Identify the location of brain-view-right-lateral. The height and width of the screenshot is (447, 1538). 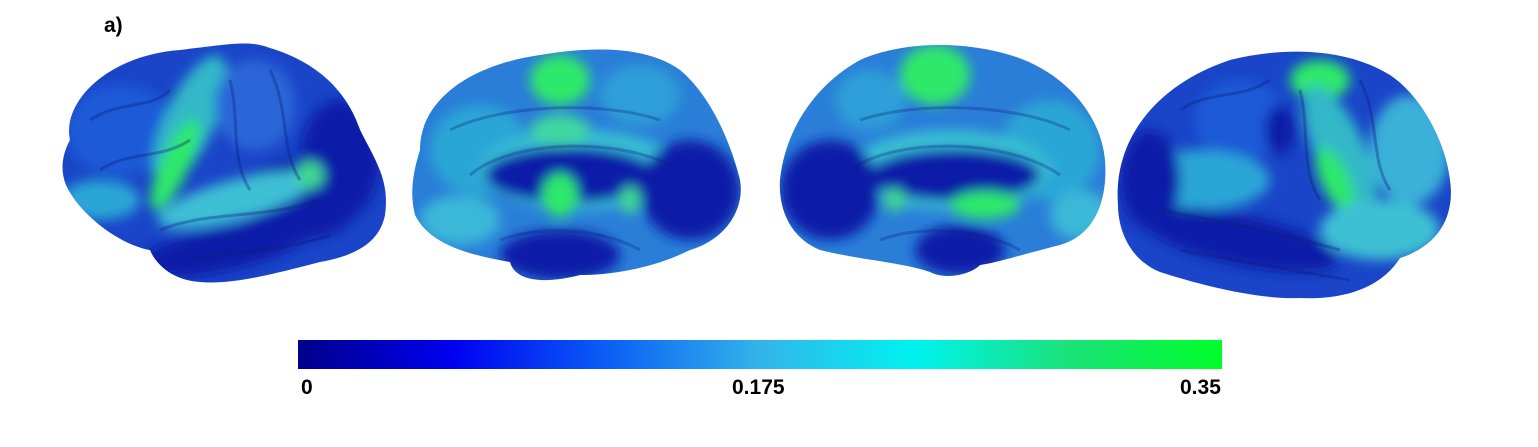
(1285, 172).